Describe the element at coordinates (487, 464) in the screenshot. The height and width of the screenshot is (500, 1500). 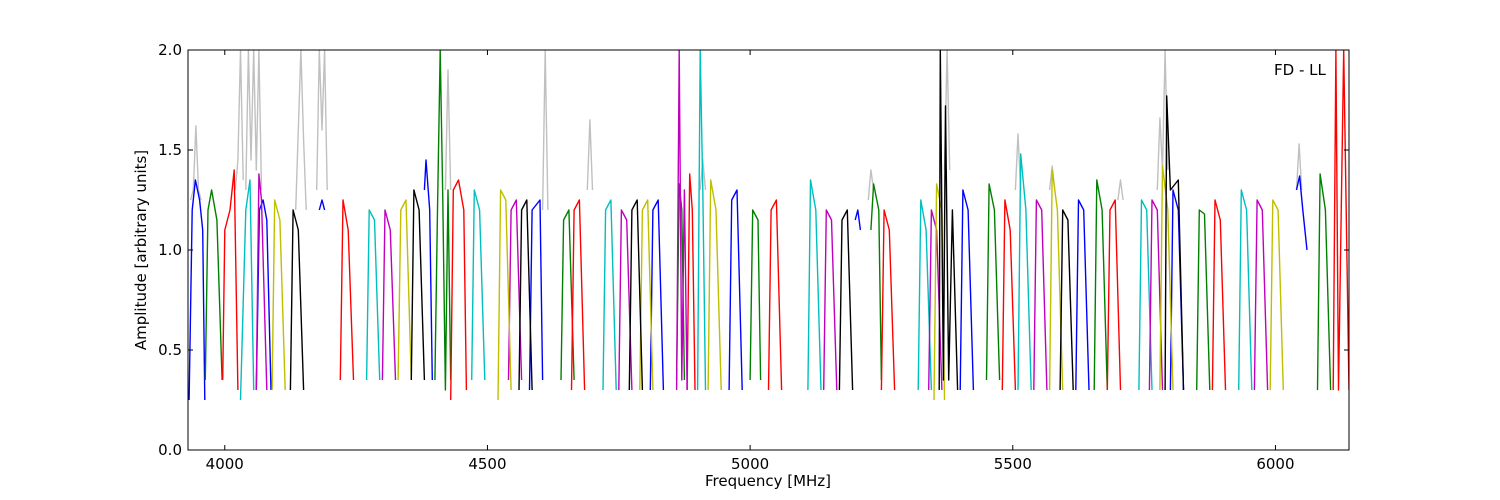
I see `x-tick-label: 4500` at that location.